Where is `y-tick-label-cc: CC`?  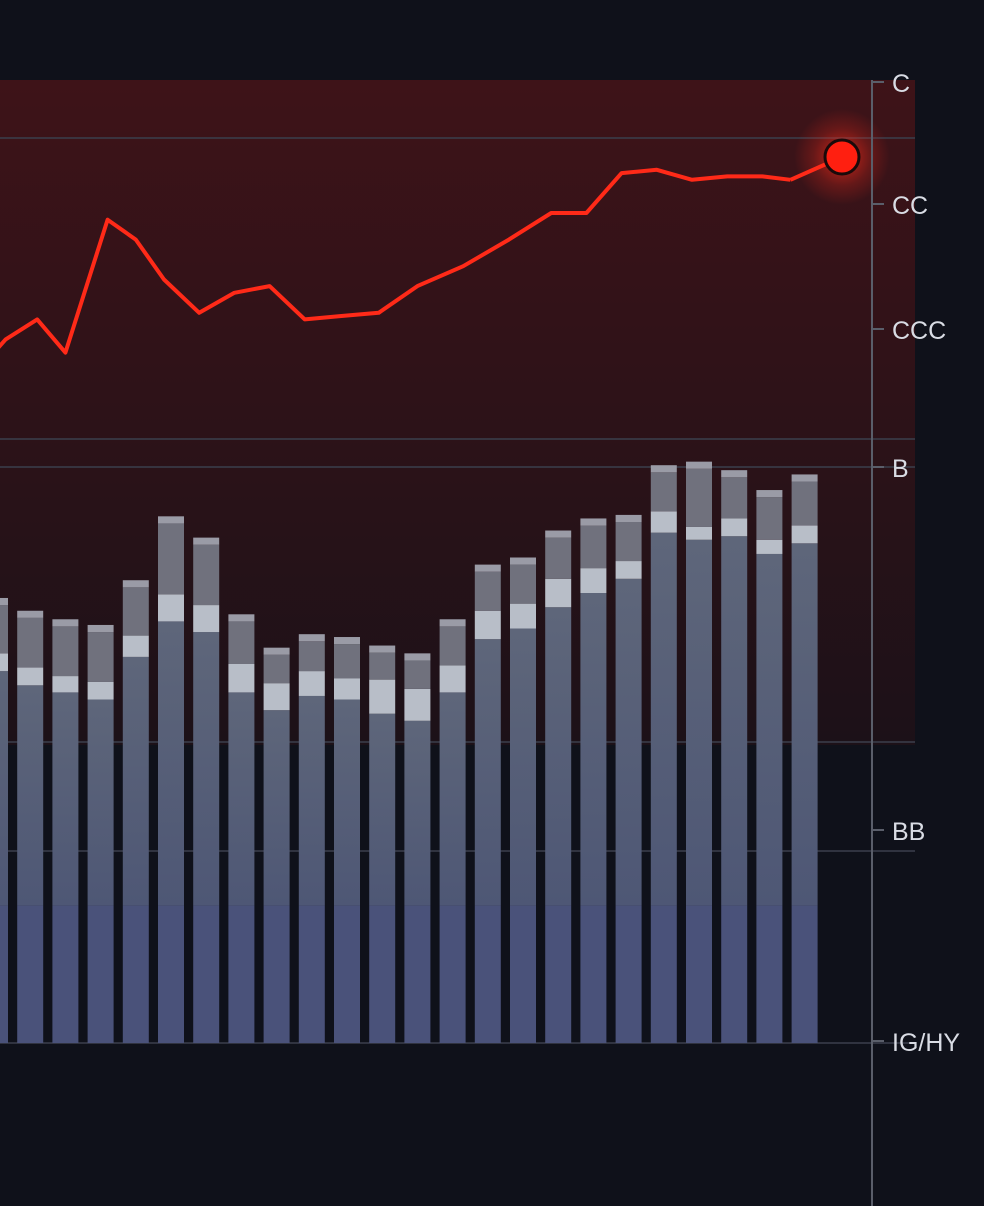 y-tick-label-cc: CC is located at coordinates (910, 206).